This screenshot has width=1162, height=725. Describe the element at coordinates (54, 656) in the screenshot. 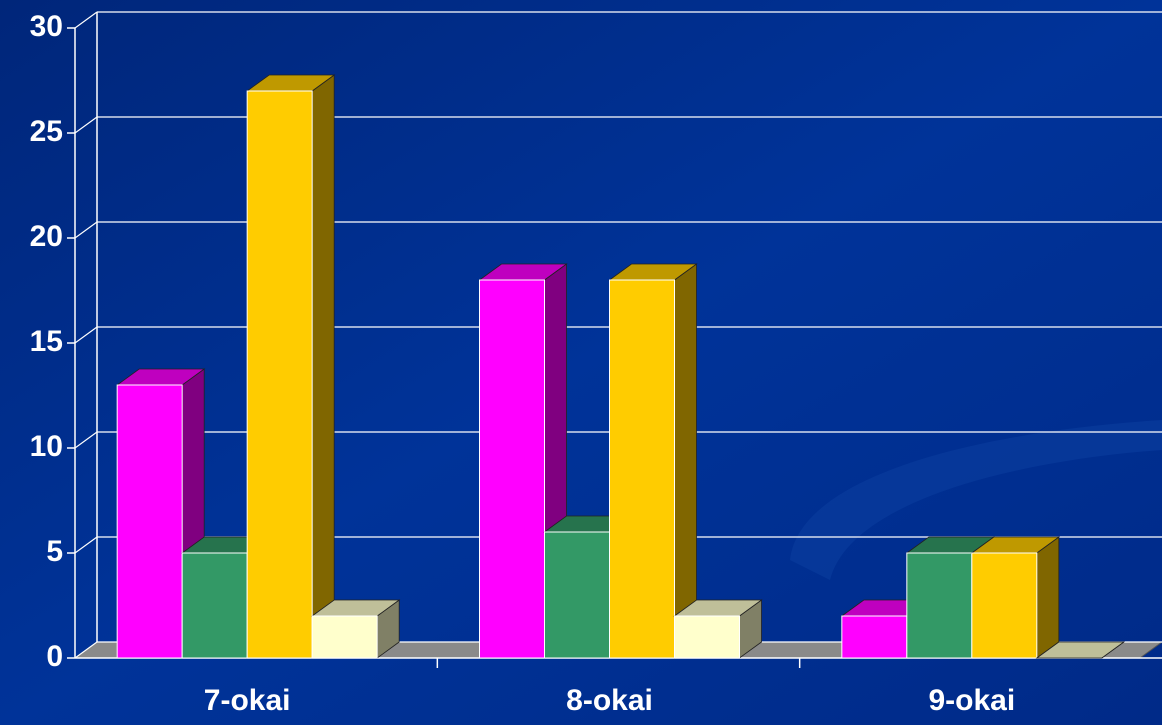

I see `y-tick-label: 0` at that location.